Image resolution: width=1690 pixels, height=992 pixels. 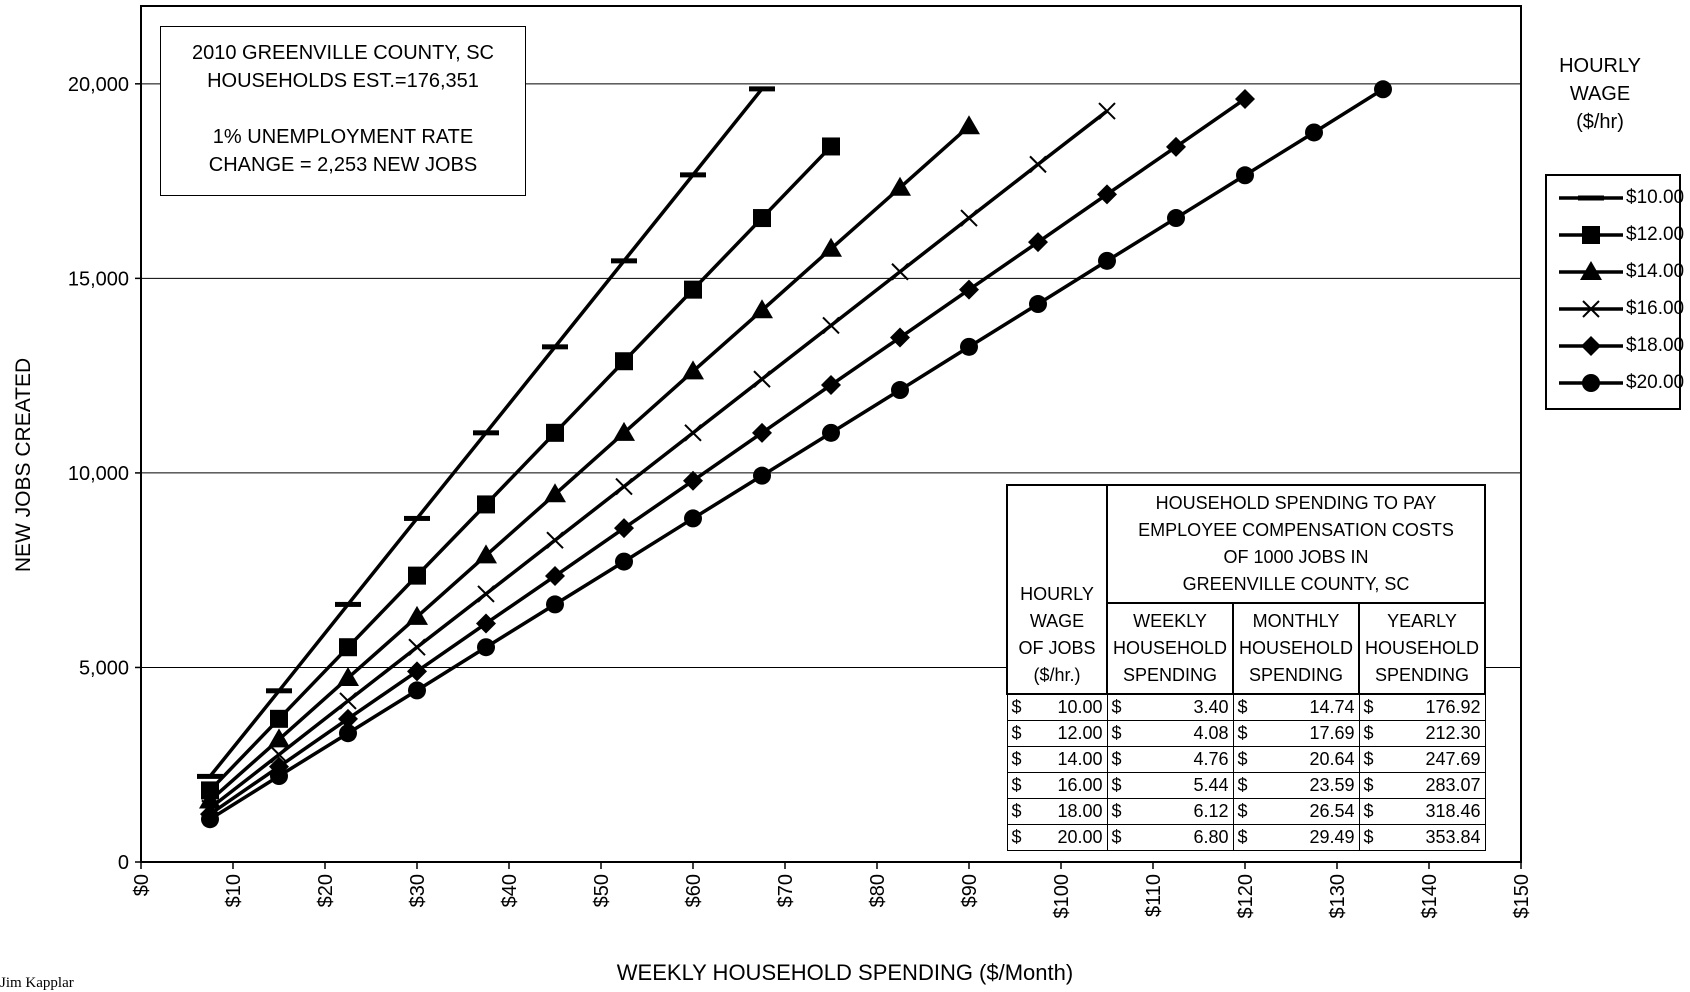 What do you see at coordinates (1331, 785) in the screenshot?
I see `cell-value: 23.59` at bounding box center [1331, 785].